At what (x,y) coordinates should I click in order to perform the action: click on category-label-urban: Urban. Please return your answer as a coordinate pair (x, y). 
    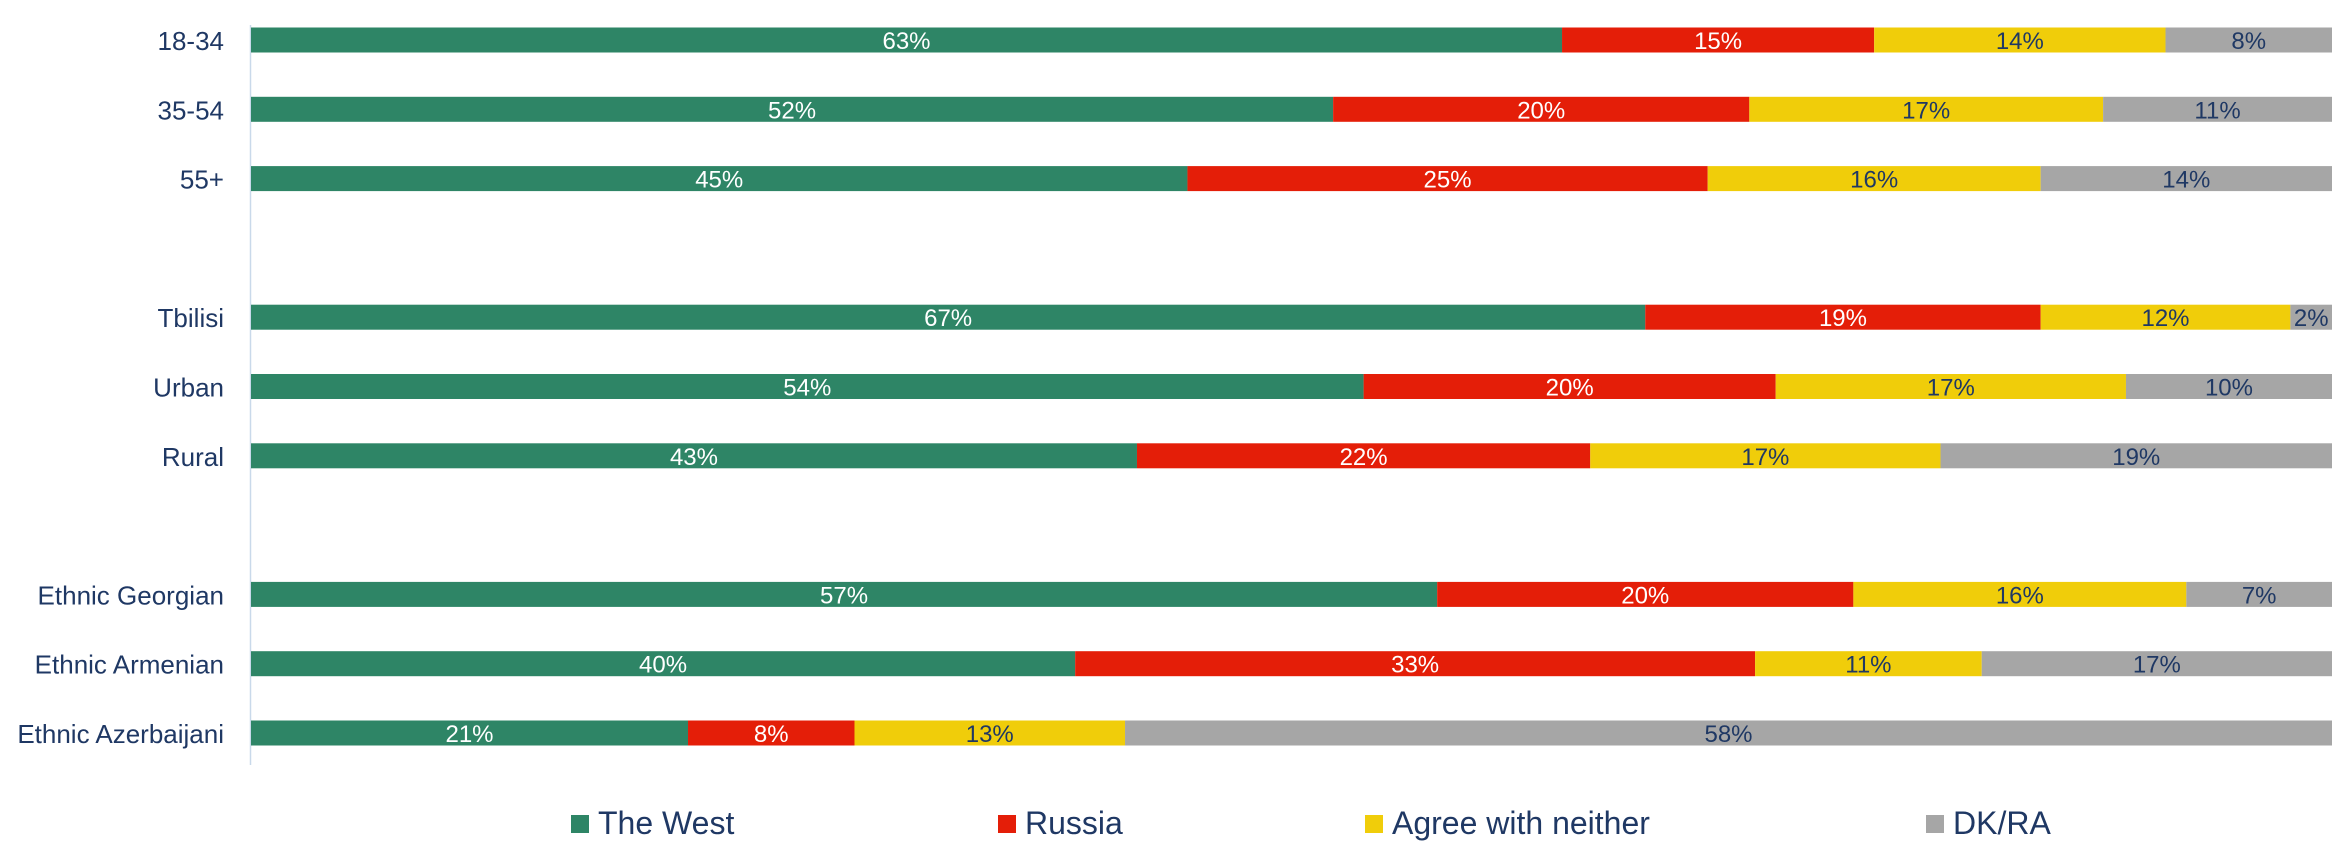
    Looking at the image, I should click on (188, 388).